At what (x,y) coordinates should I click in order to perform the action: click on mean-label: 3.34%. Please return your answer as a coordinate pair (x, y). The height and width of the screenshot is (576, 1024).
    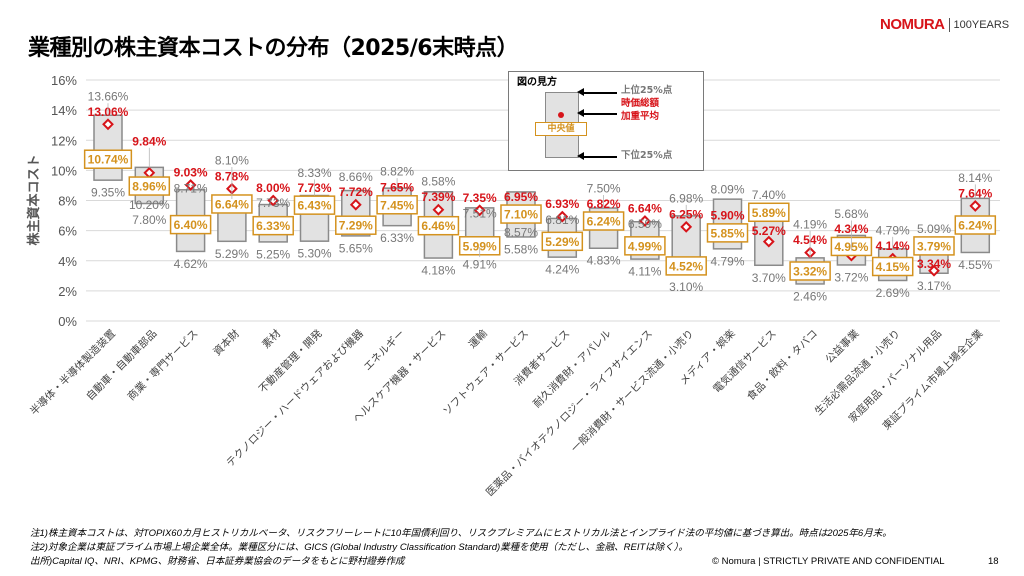
    Looking at the image, I should click on (934, 264).